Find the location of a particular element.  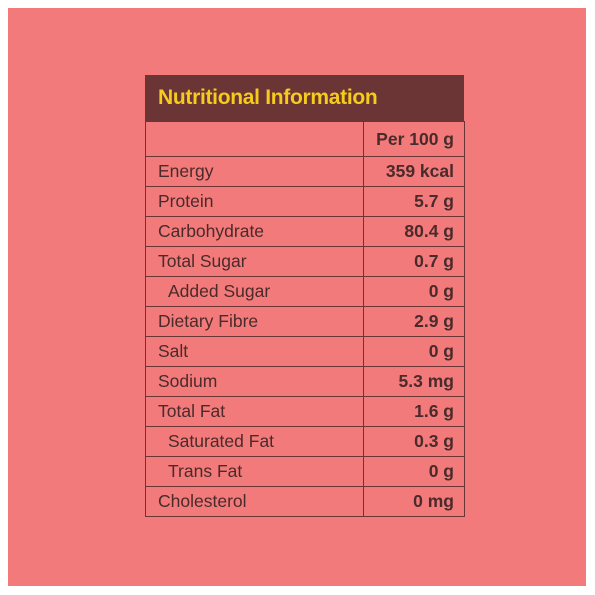

table-row: Salt 0 g is located at coordinates (305, 351).